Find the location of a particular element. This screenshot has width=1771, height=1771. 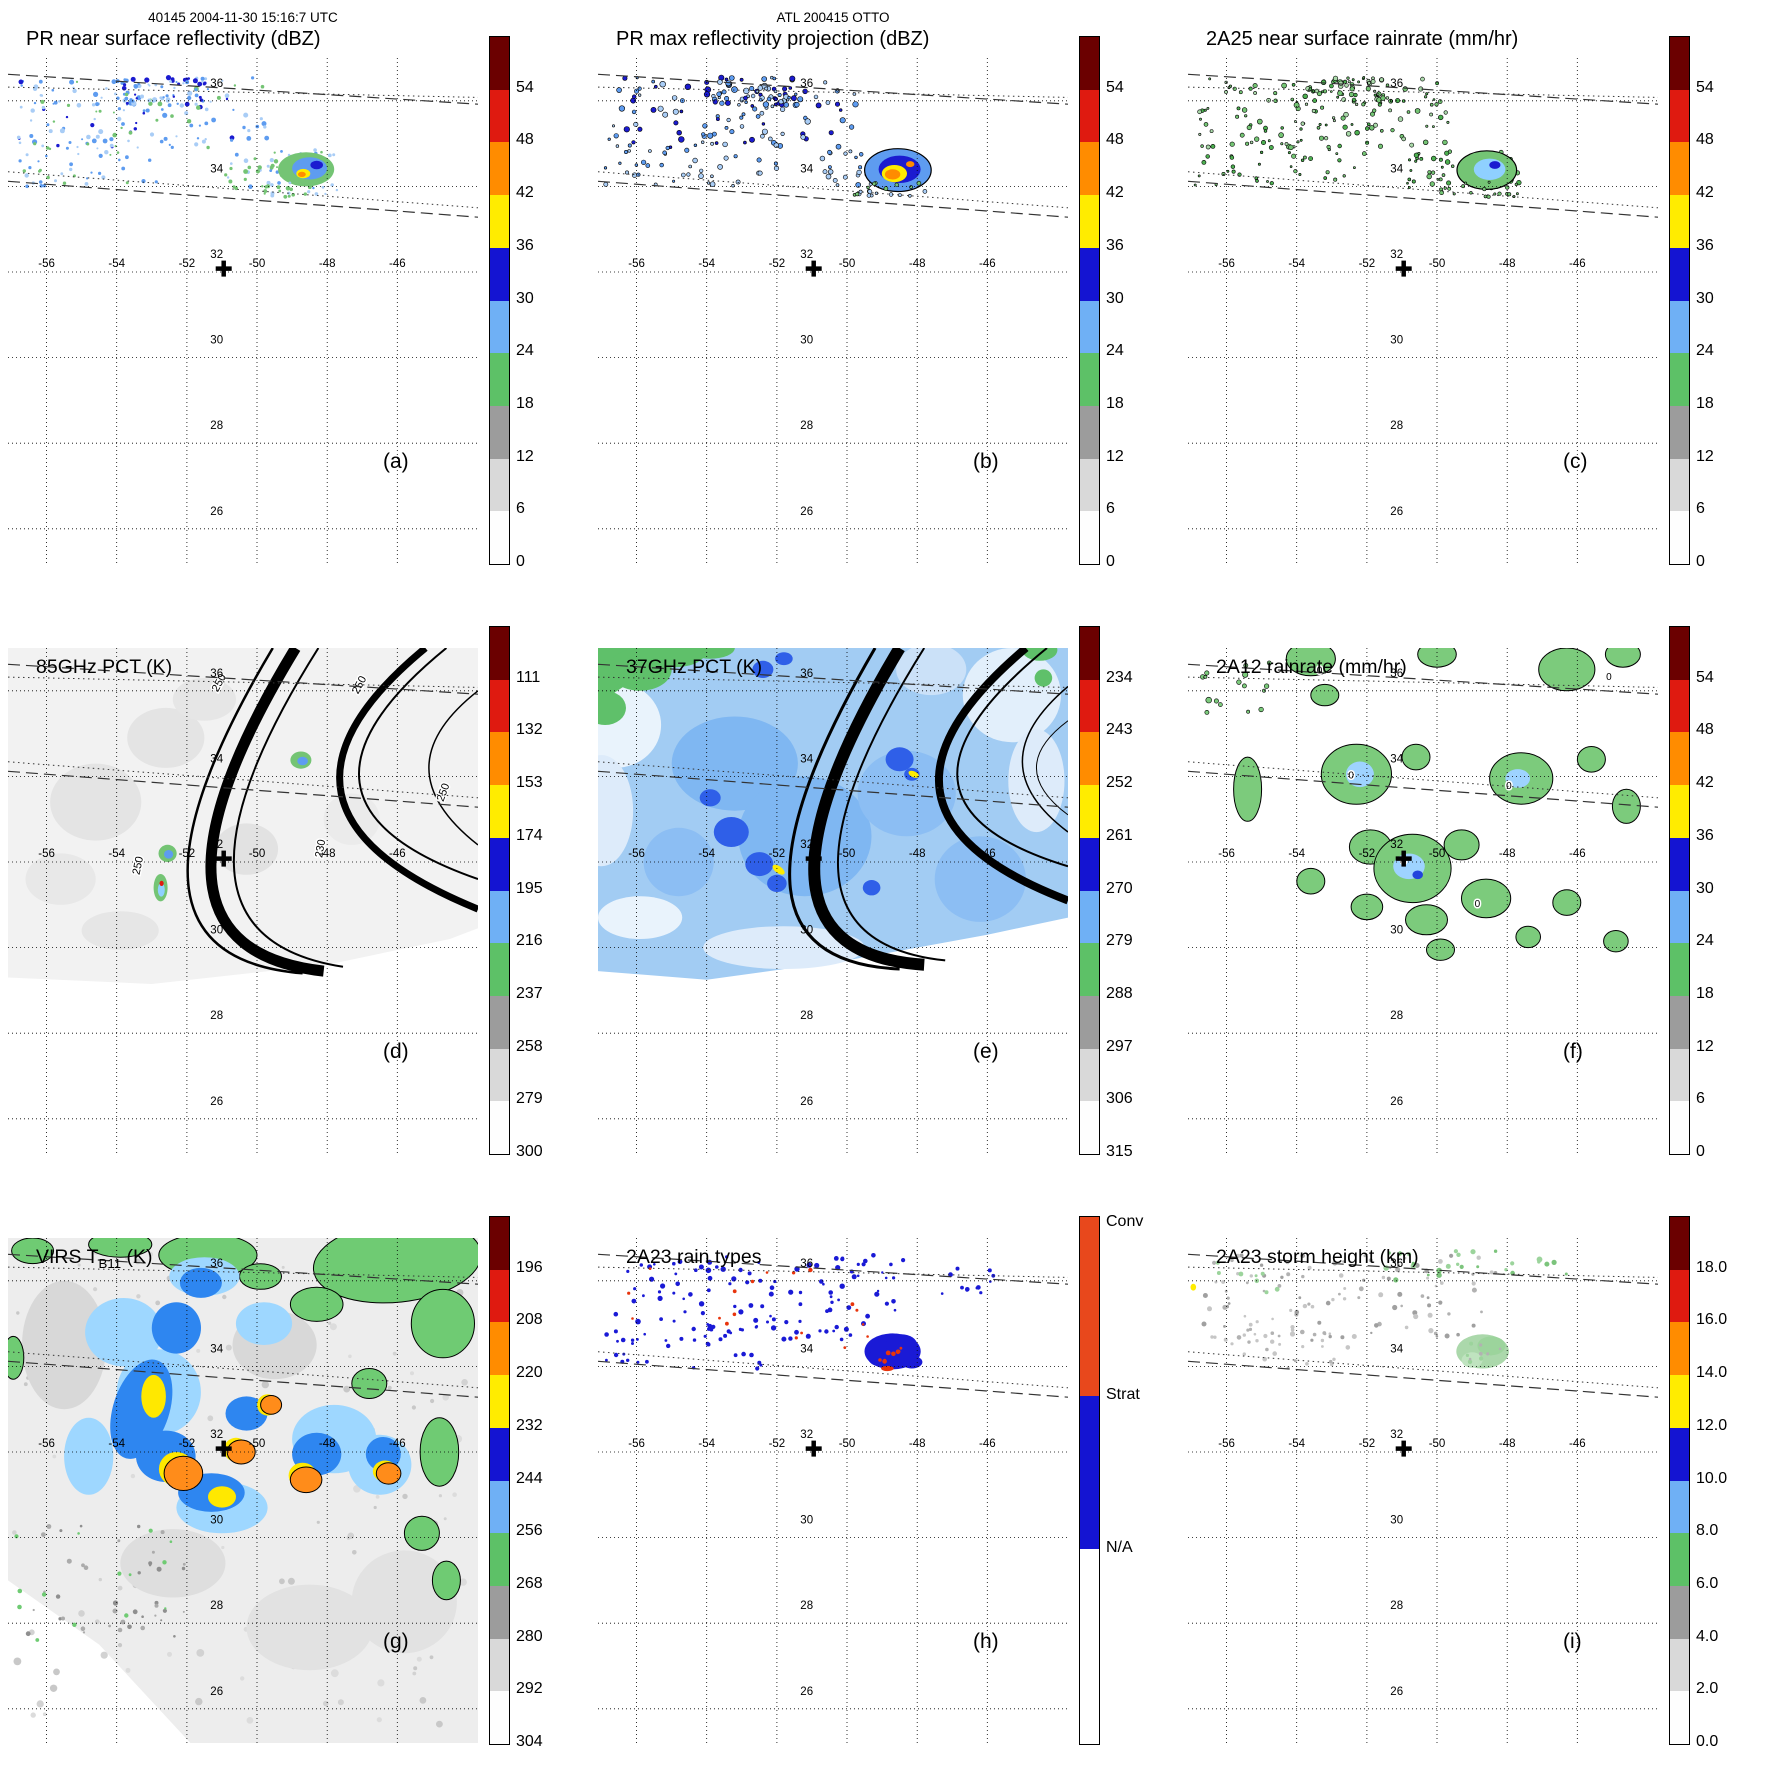

lon-tick-label: -48 is located at coordinates (917, 854).